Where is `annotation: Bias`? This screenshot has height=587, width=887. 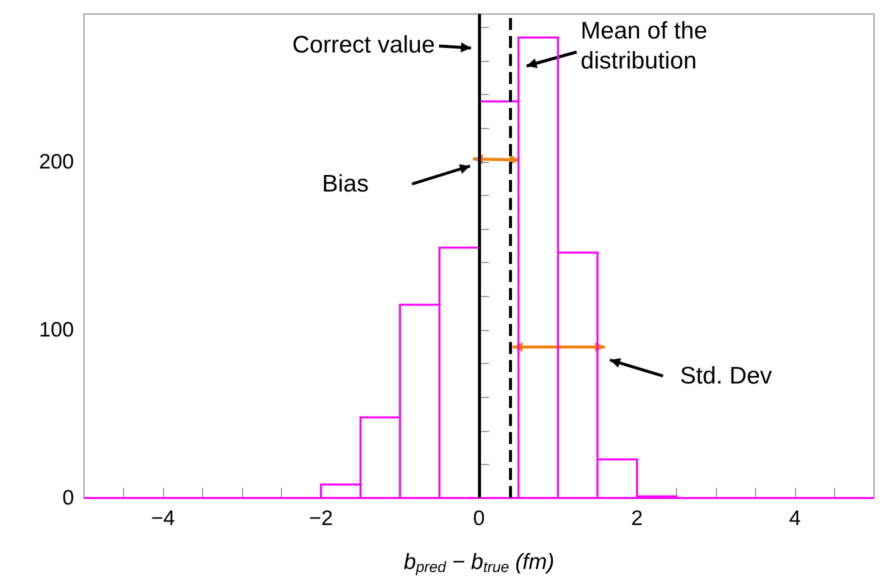 annotation: Bias is located at coordinates (345, 184).